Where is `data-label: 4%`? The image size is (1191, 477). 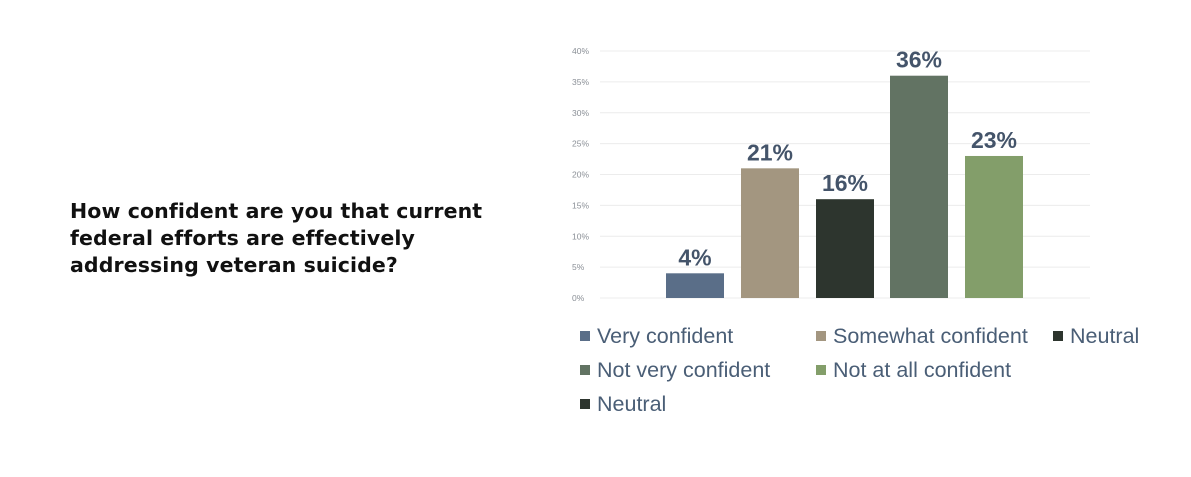 data-label: 4% is located at coordinates (694, 257).